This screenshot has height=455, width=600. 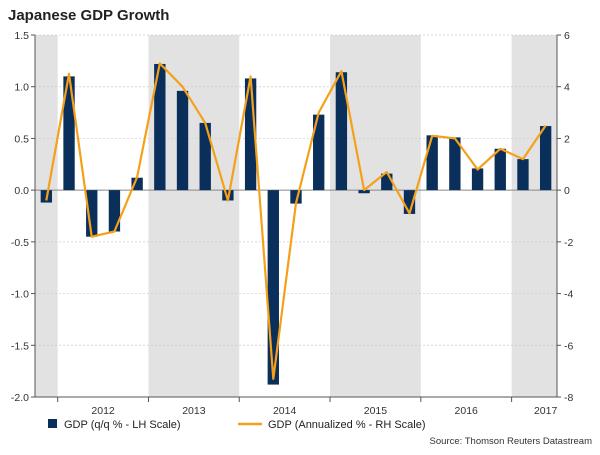 I want to click on bar-2014Q1, so click(x=250, y=134).